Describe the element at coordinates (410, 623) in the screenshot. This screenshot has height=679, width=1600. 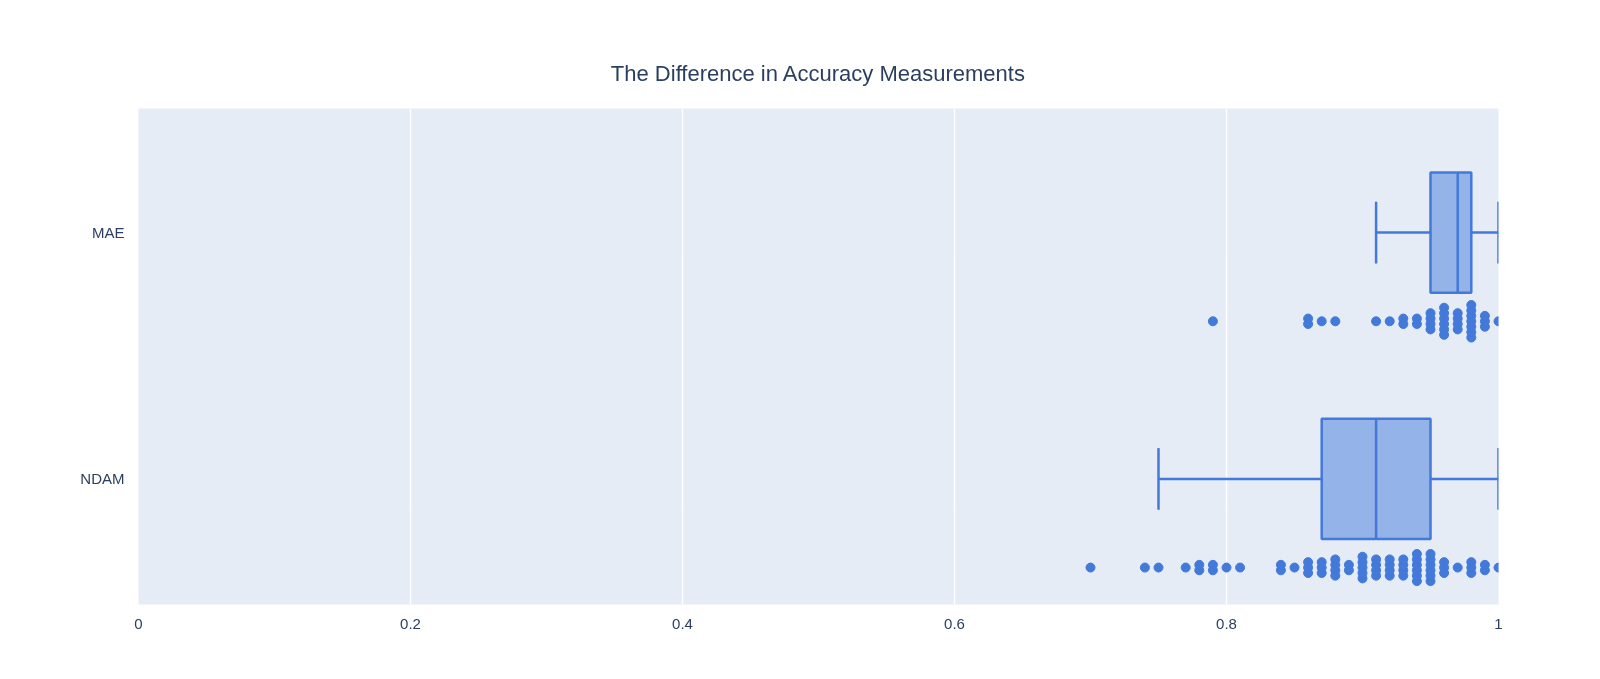
I see `x-tick-label: 0.2` at that location.